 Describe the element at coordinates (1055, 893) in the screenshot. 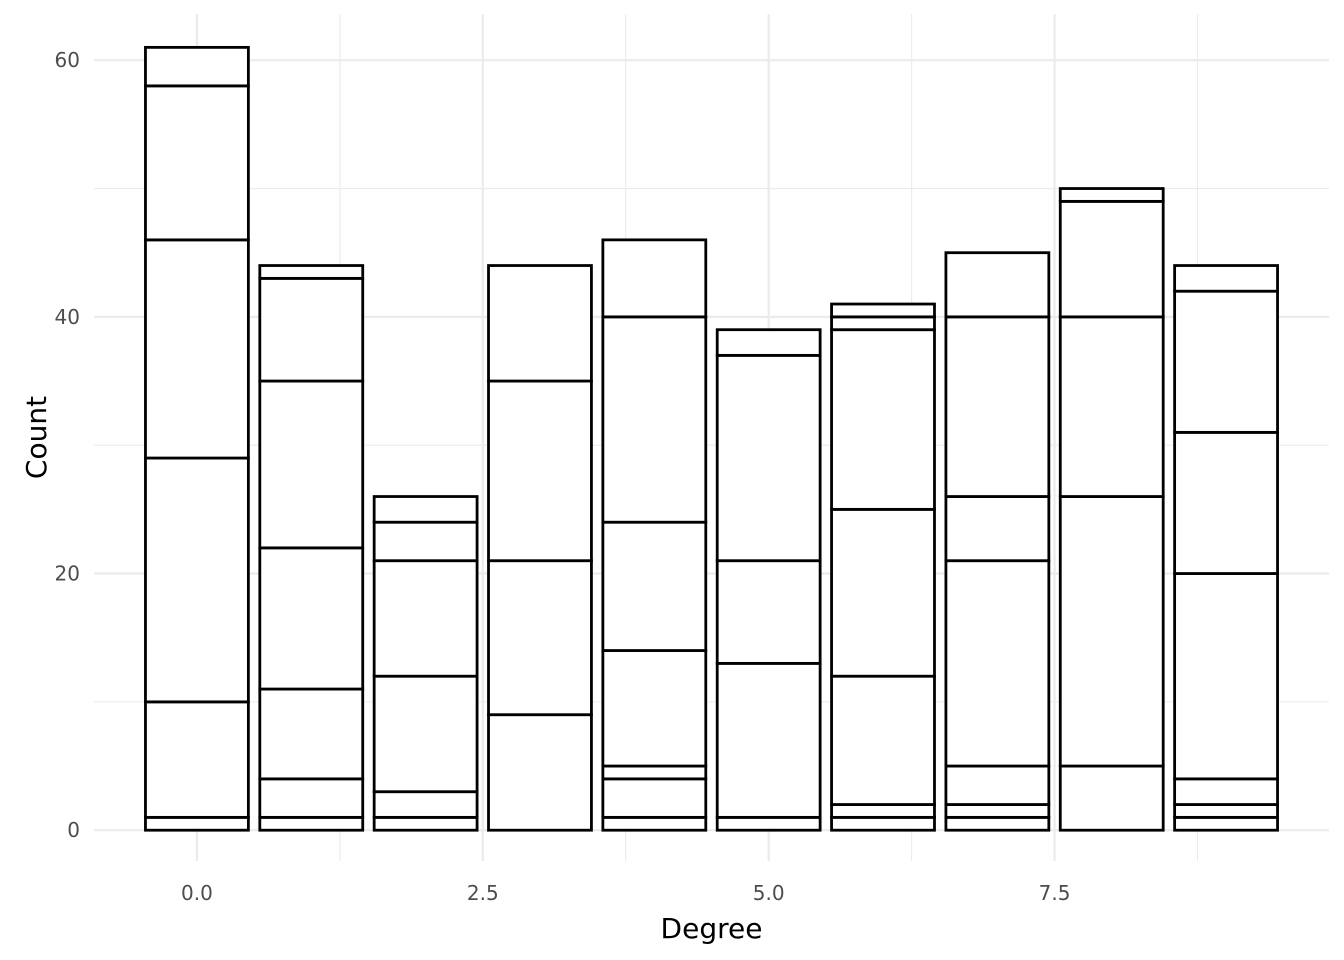

I see `x-tick-label: 7.5` at that location.